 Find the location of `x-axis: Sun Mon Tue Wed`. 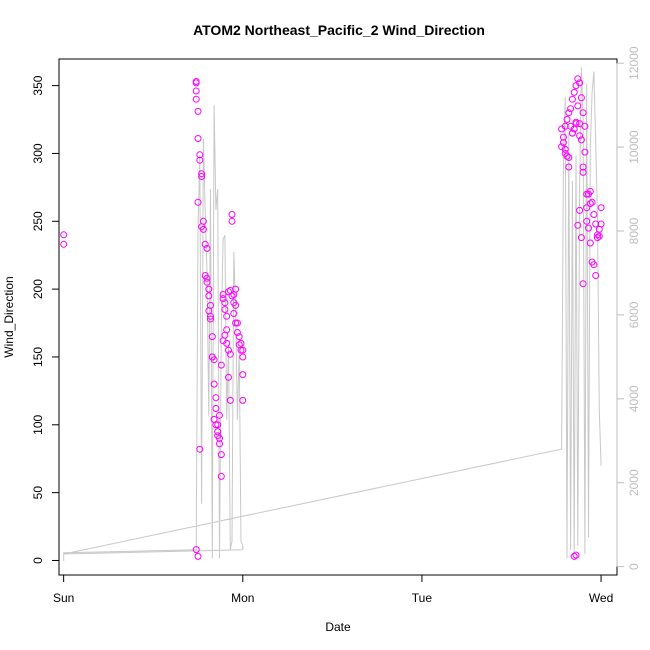

x-axis: Sun Mon Tue Wed is located at coordinates (333, 589).